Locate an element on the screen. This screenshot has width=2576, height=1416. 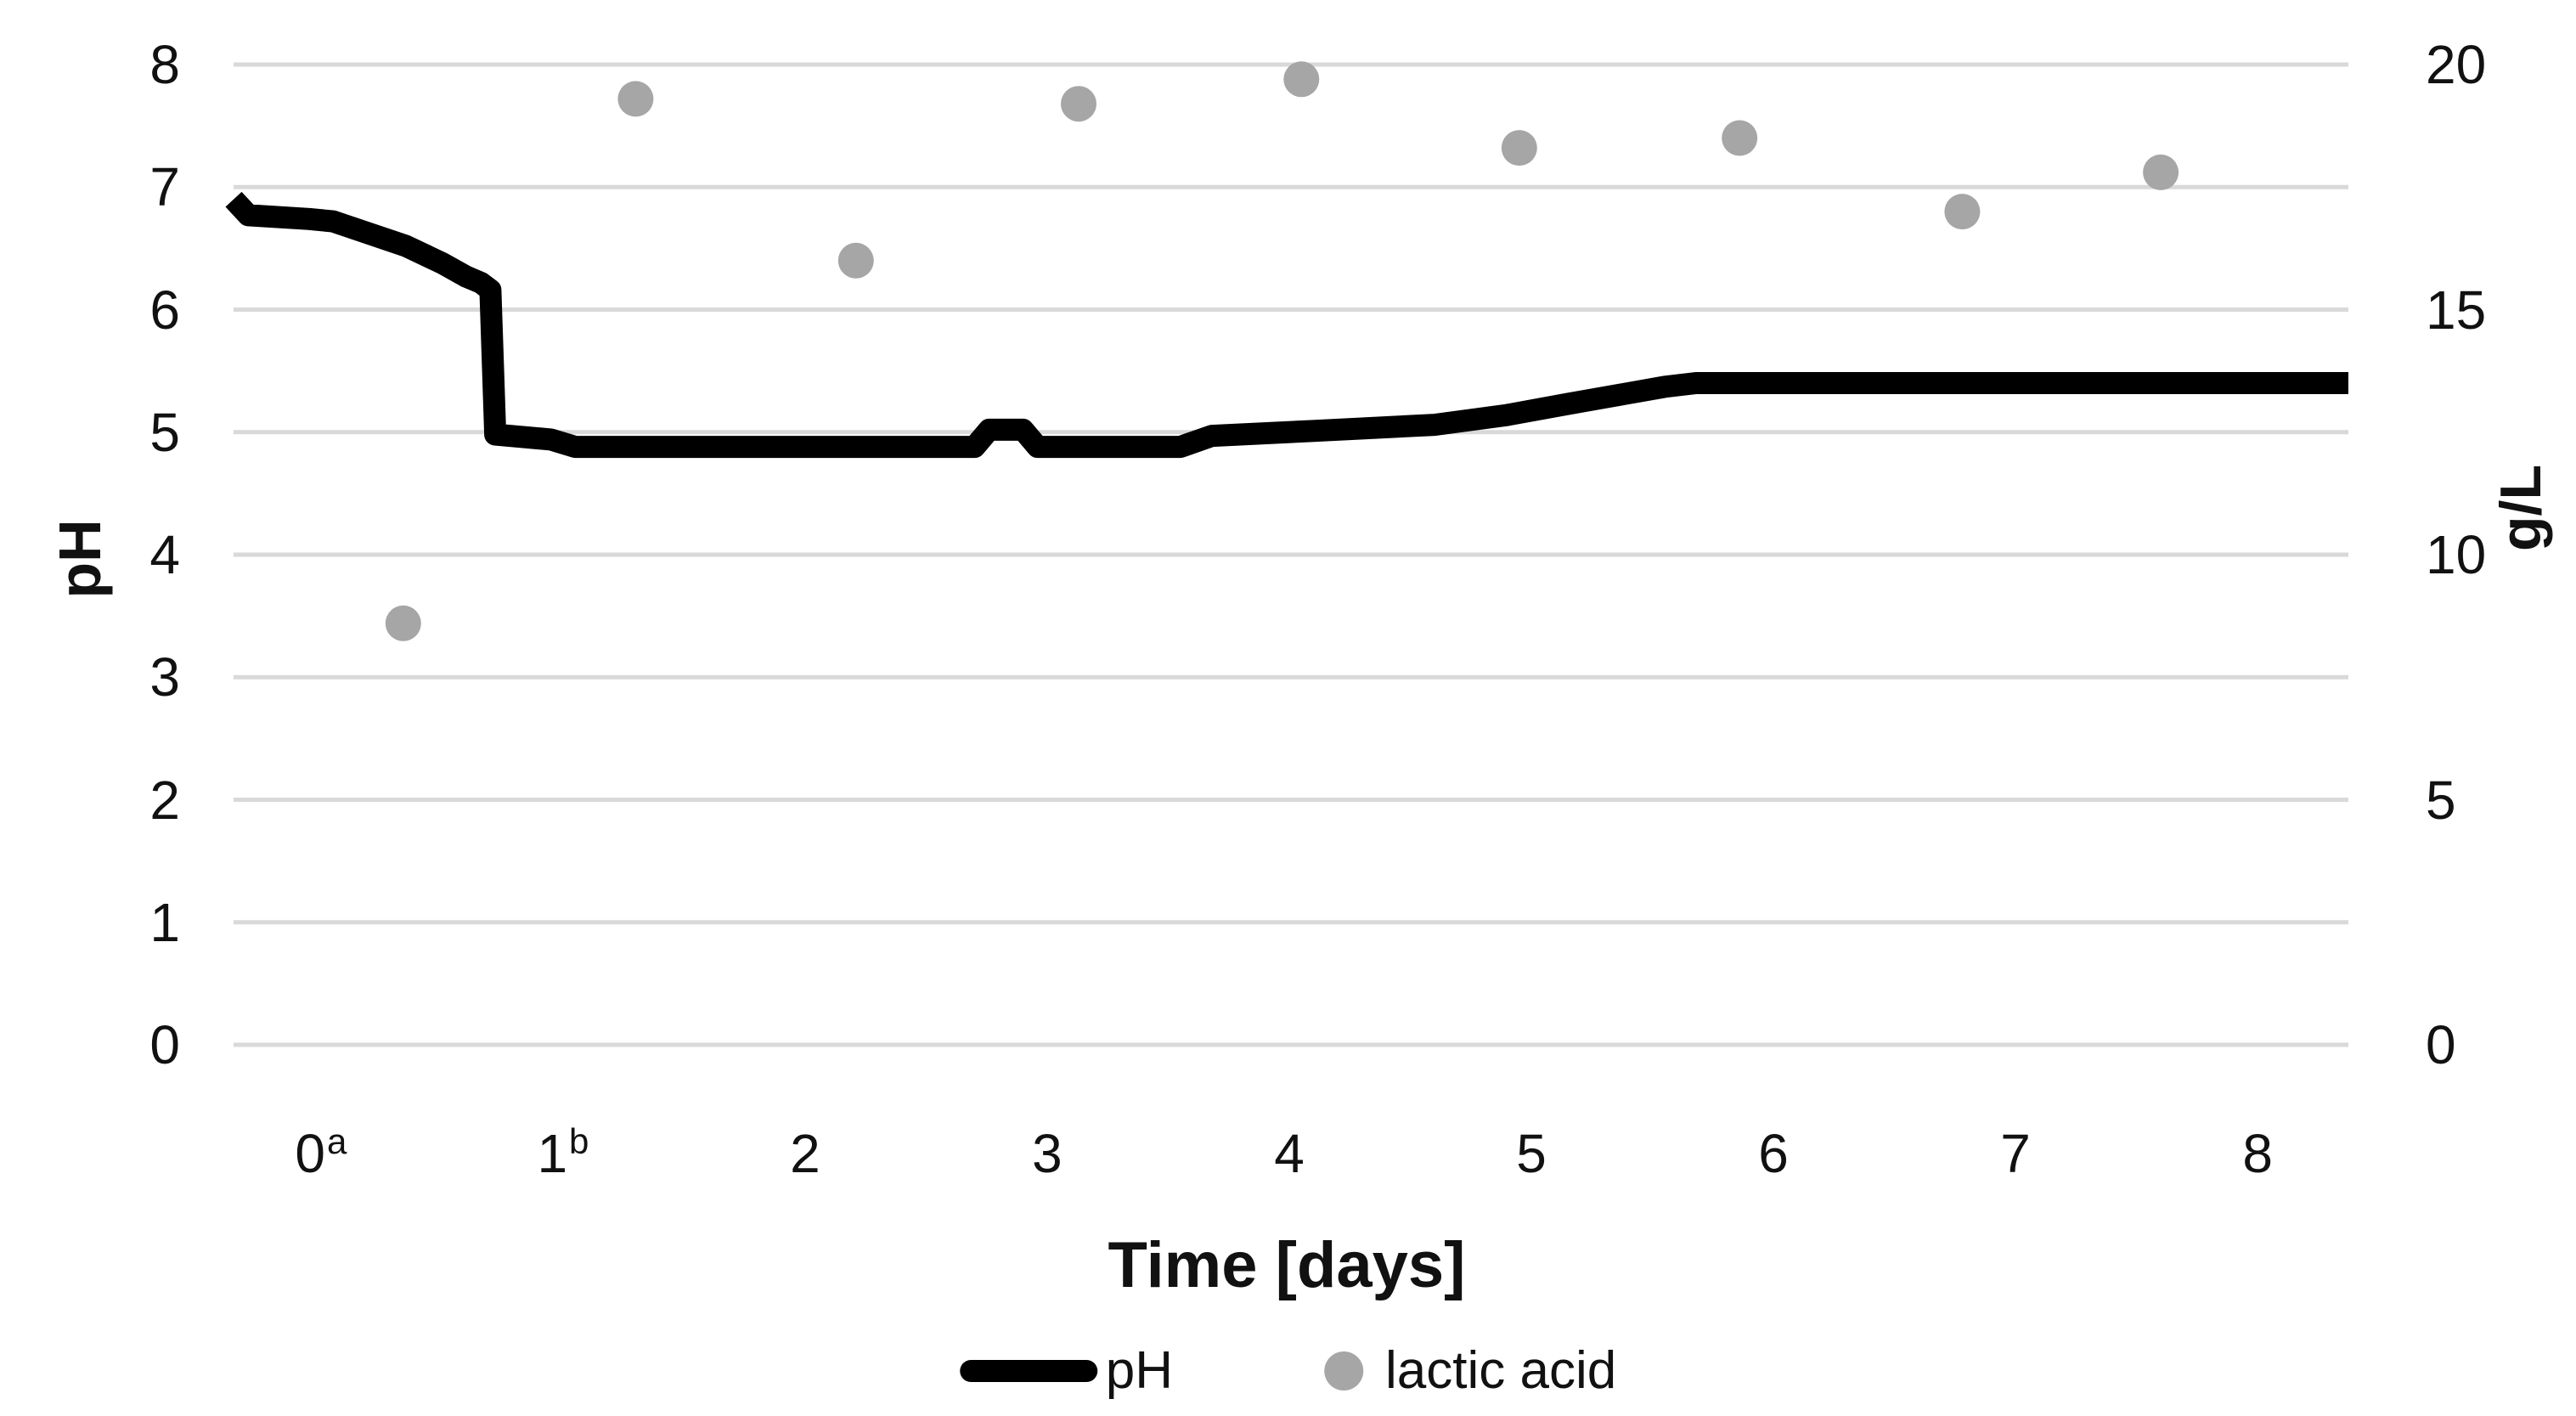
x-tick-0: 0a is located at coordinates (321, 1153).